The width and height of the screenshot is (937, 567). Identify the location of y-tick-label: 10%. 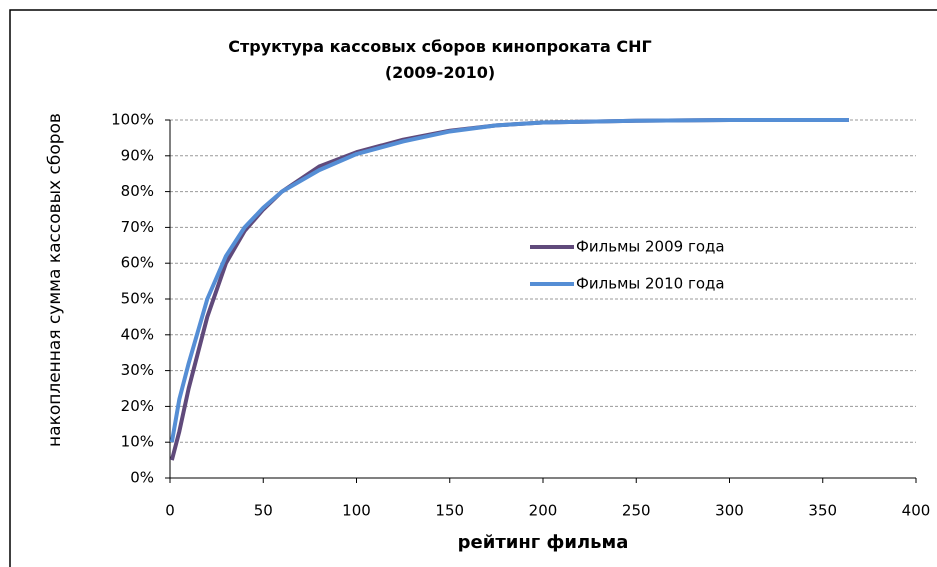
(137, 442).